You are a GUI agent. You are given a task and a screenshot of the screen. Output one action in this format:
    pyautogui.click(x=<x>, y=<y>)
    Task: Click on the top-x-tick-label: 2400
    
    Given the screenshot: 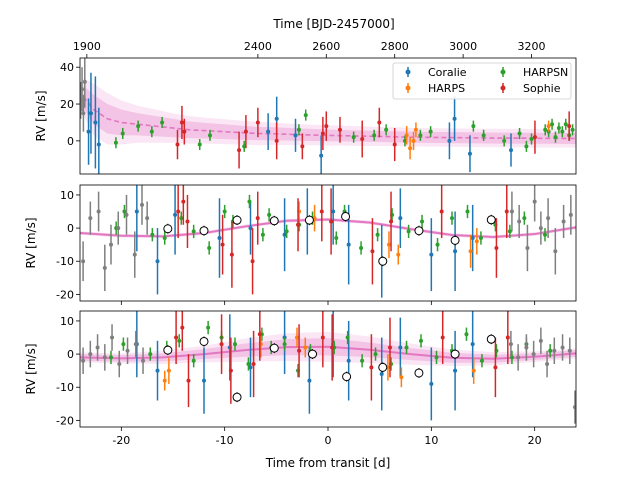 What is the action you would take?
    pyautogui.click(x=258, y=46)
    